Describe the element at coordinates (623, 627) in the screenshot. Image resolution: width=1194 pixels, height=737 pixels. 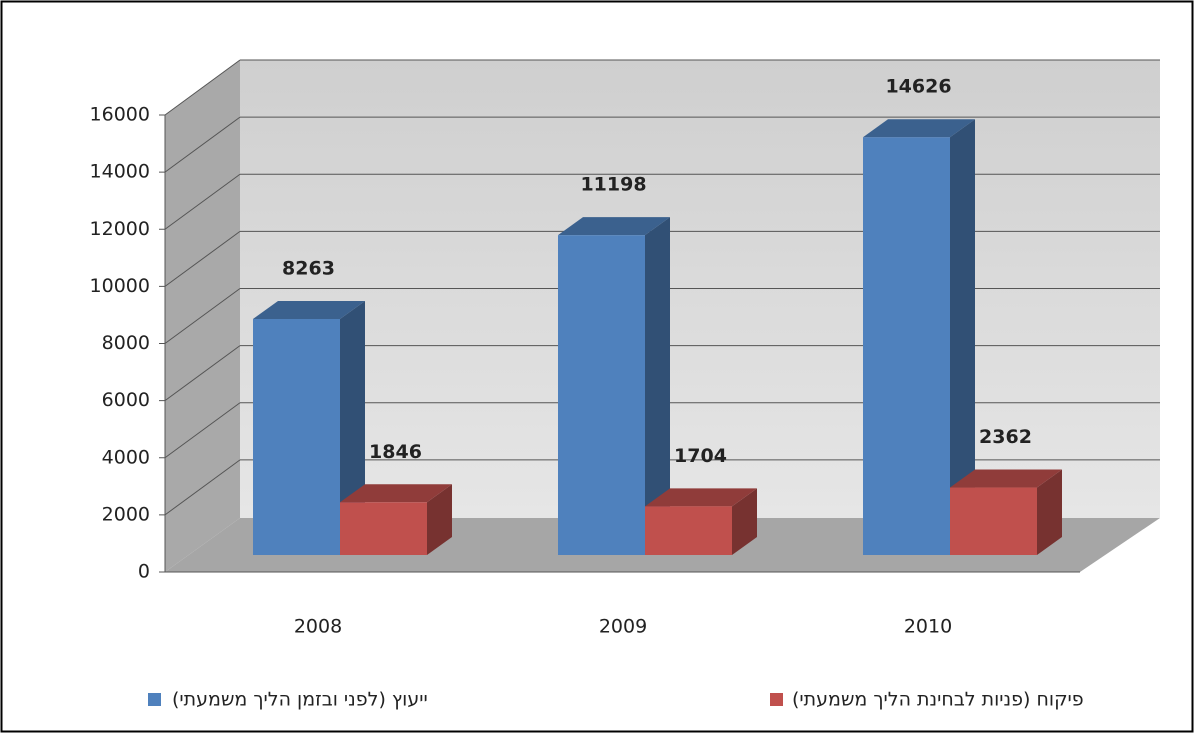
I see `x-tick-label: 2009` at that location.